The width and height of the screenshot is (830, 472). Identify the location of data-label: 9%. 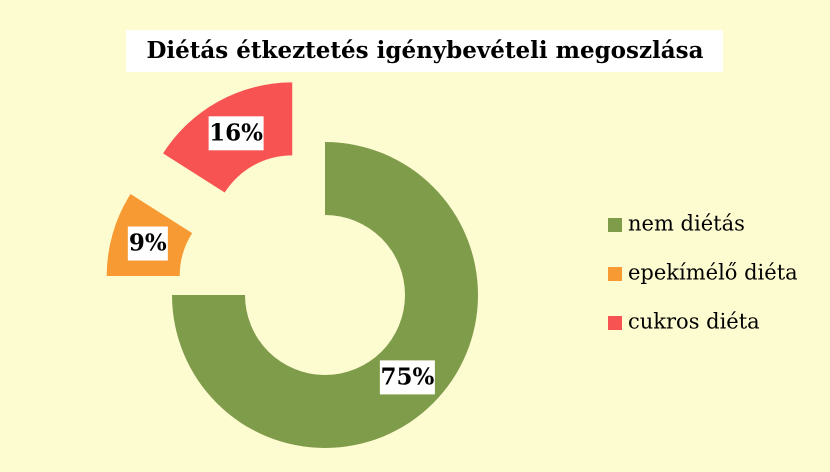
(148, 243).